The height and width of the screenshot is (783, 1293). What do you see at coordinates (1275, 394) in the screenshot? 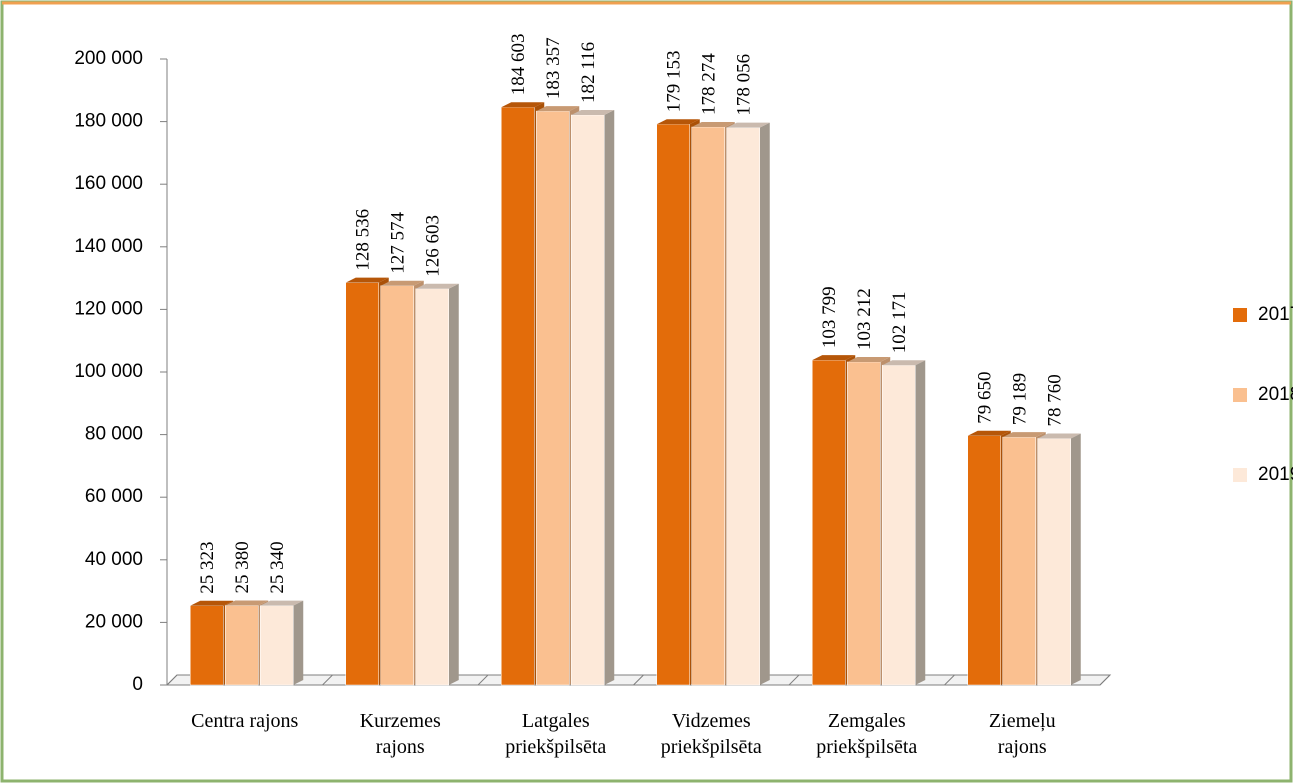
I see `legend-label: 2018` at bounding box center [1275, 394].